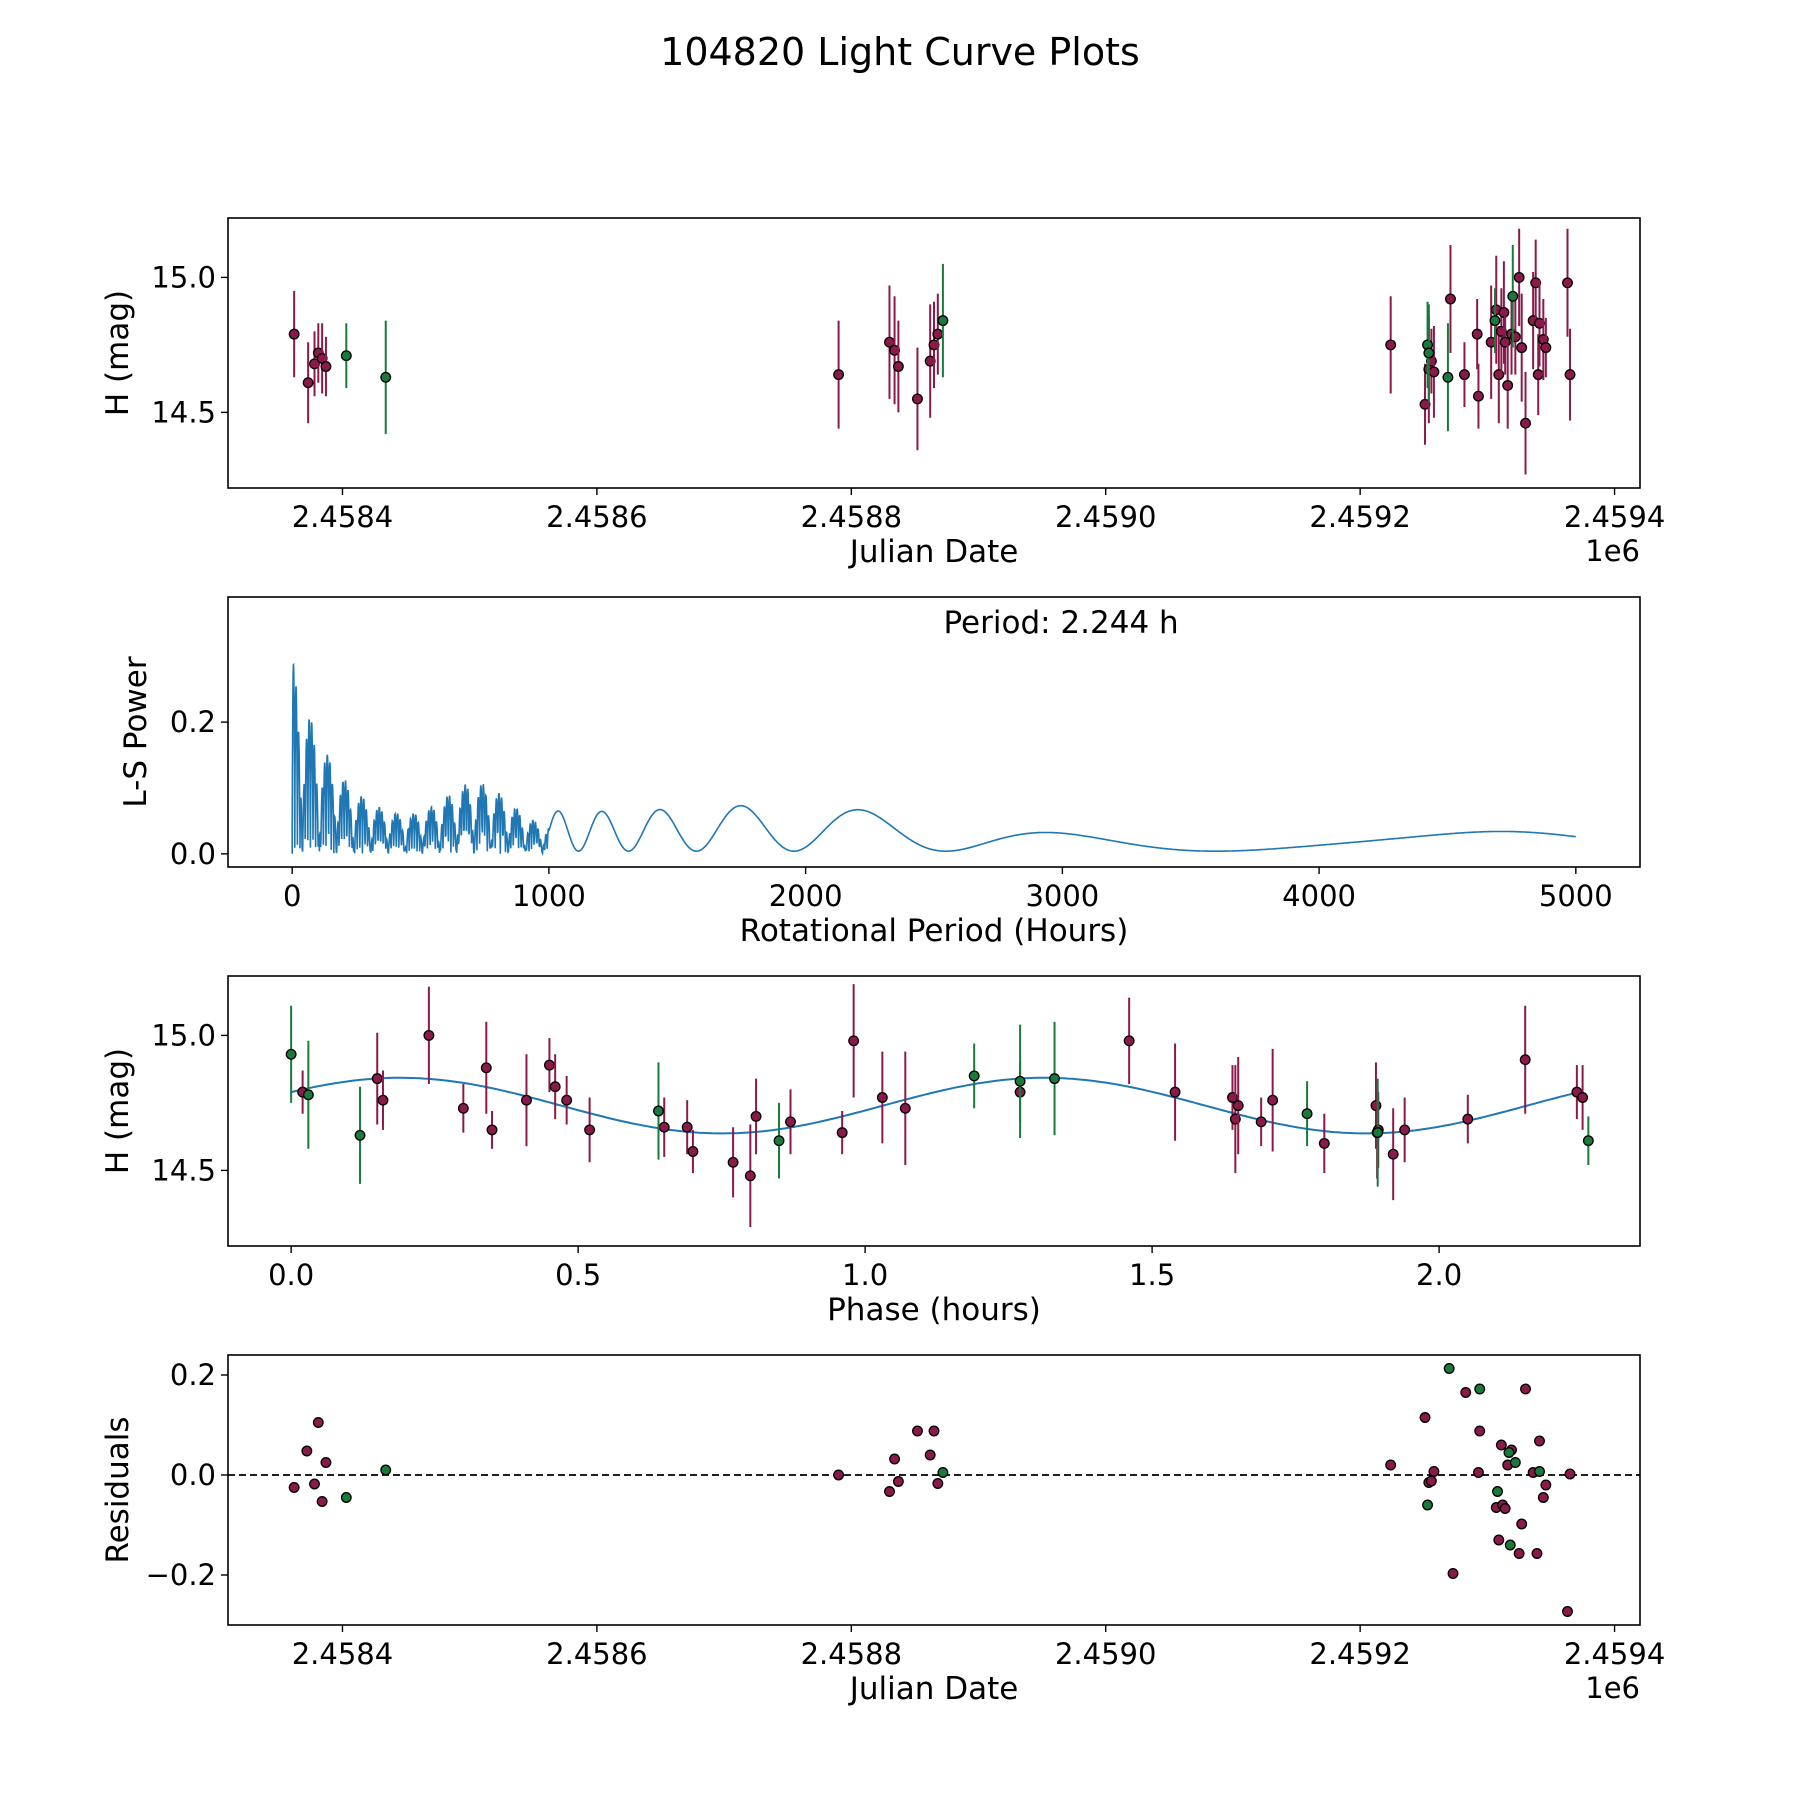 Image resolution: width=1800 pixels, height=1800 pixels. What do you see at coordinates (1060, 623) in the screenshot?
I see `period-annotation: Period: 2.244 h` at bounding box center [1060, 623].